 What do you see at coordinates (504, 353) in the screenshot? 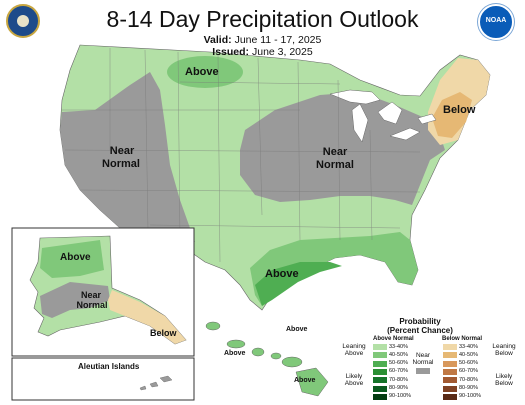
I see `legend-leaning-below-line2: Below` at bounding box center [504, 353].